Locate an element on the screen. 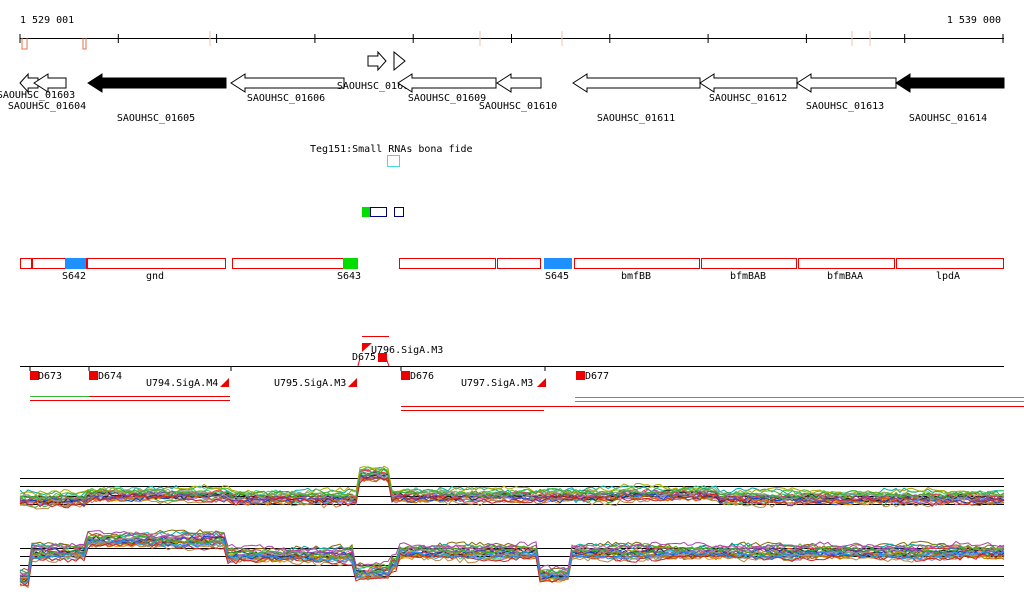 The width and height of the screenshot is (1024, 611). misc-feature-track is located at coordinates (383, 212).